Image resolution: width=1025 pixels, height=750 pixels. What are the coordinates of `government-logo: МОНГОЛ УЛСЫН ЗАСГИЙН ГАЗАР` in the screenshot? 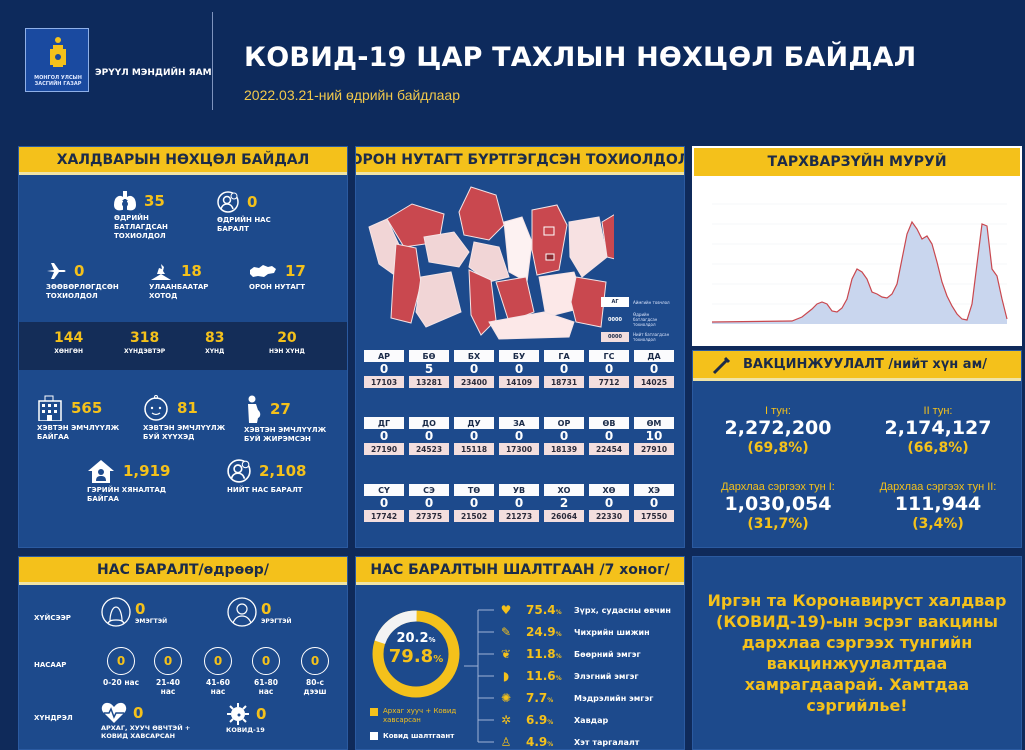 It's located at (57, 60).